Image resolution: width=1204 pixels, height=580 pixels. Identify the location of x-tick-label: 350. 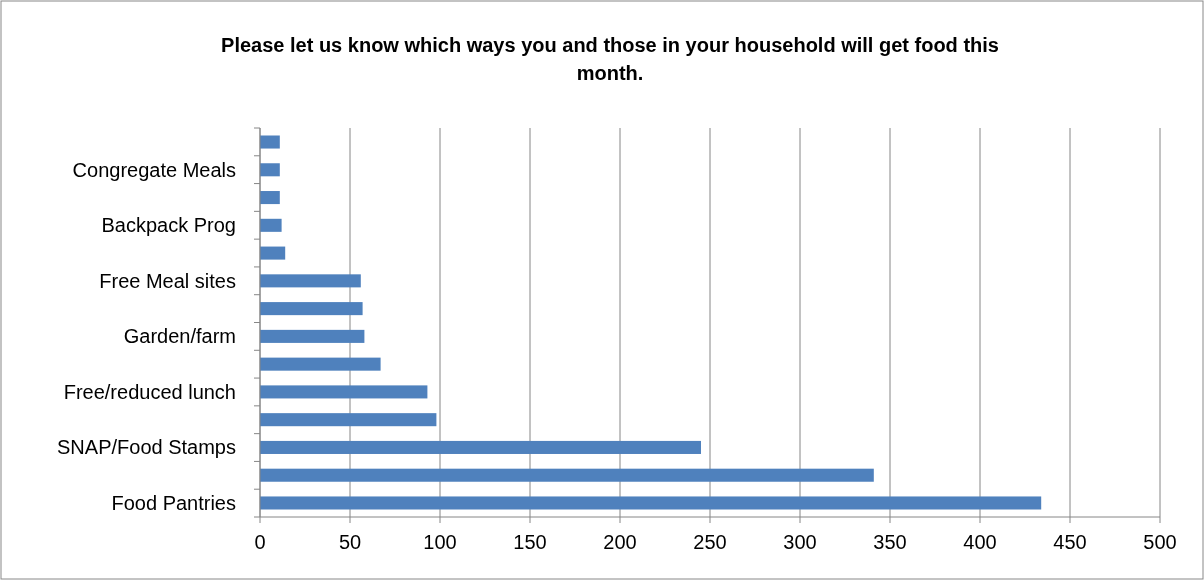
(890, 542).